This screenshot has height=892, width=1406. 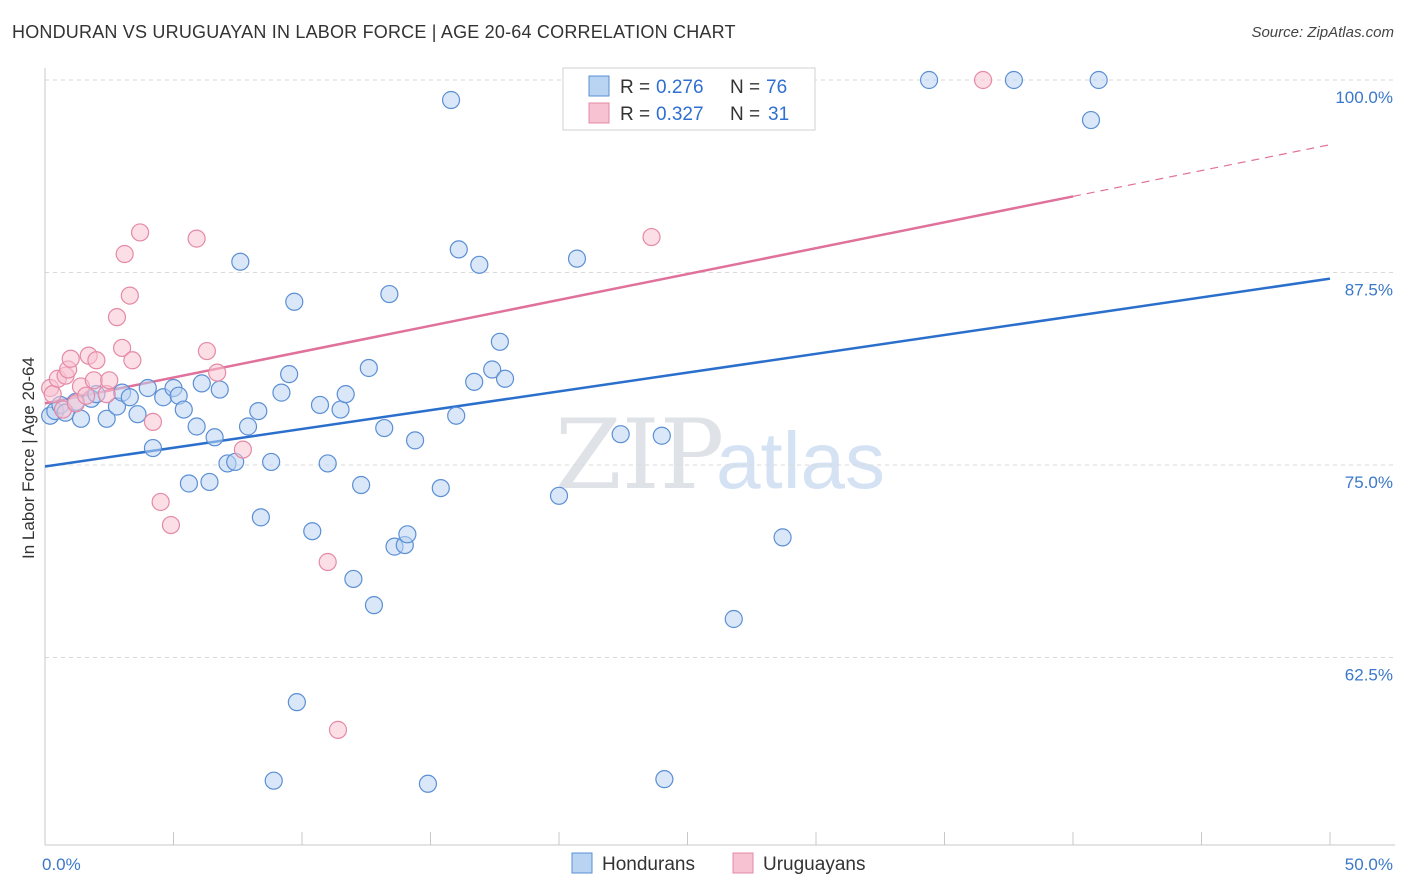 What do you see at coordinates (718, 863) in the screenshot?
I see `bottom-legend: Hondurans Uruguayans` at bounding box center [718, 863].